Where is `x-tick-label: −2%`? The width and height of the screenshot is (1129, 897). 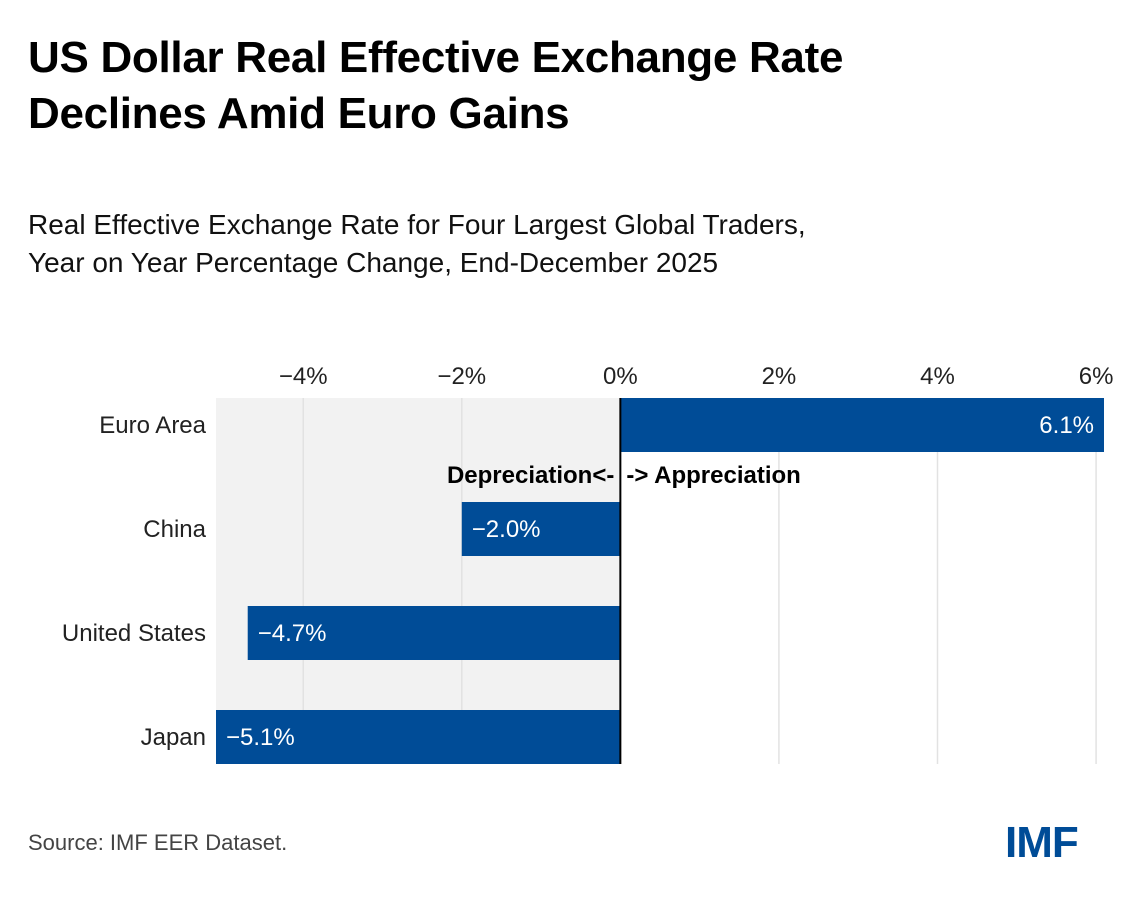
x-tick-label: −2% is located at coordinates (461, 376).